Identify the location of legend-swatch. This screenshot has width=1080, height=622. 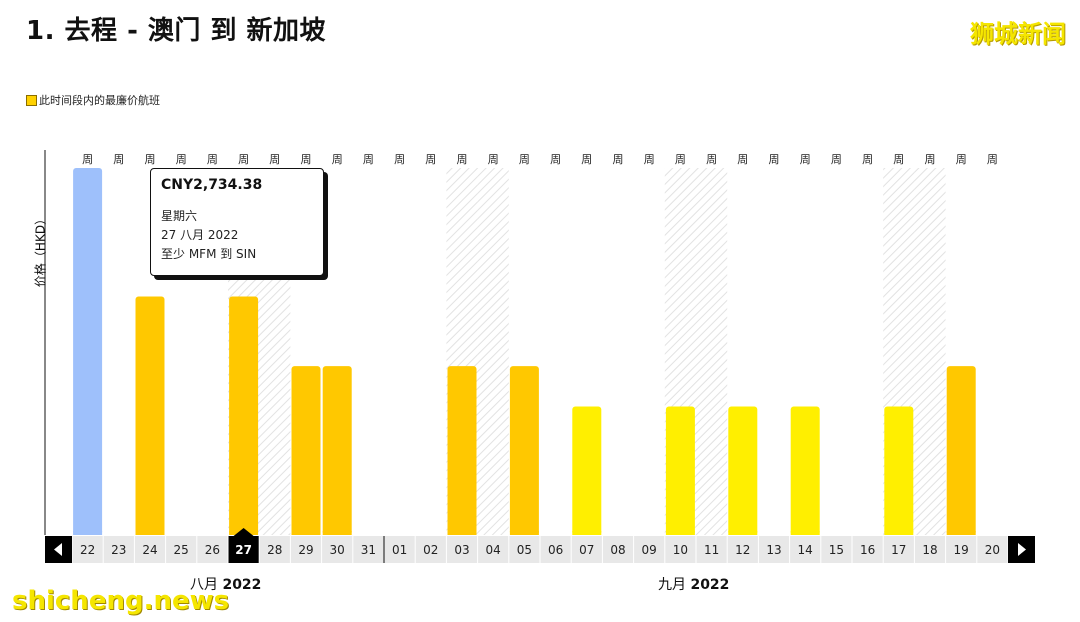
(31, 100).